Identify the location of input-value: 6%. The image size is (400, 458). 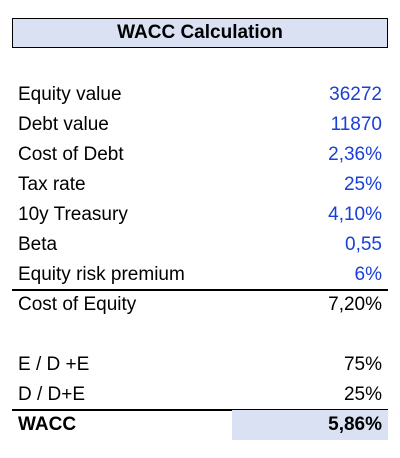
(368, 274).